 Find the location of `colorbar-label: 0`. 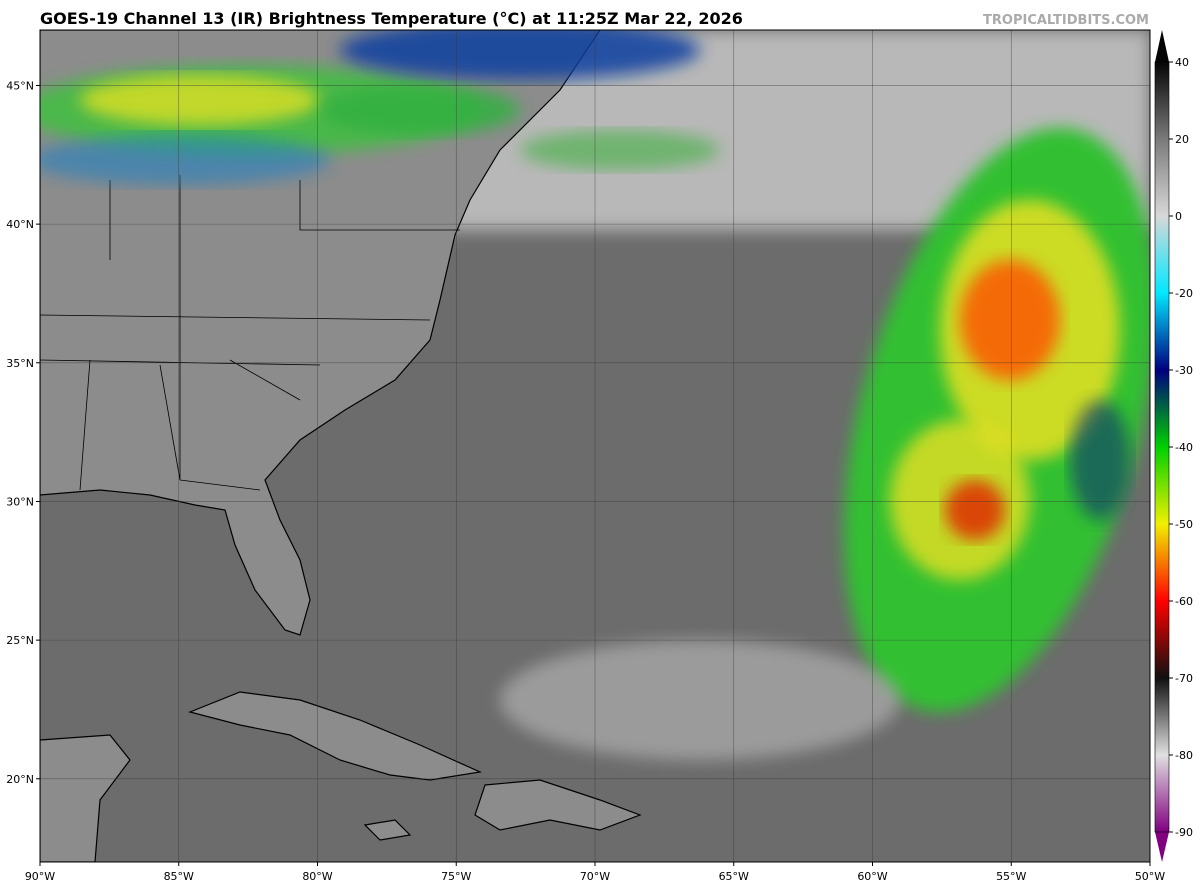

colorbar-label: 0 is located at coordinates (1178, 216).